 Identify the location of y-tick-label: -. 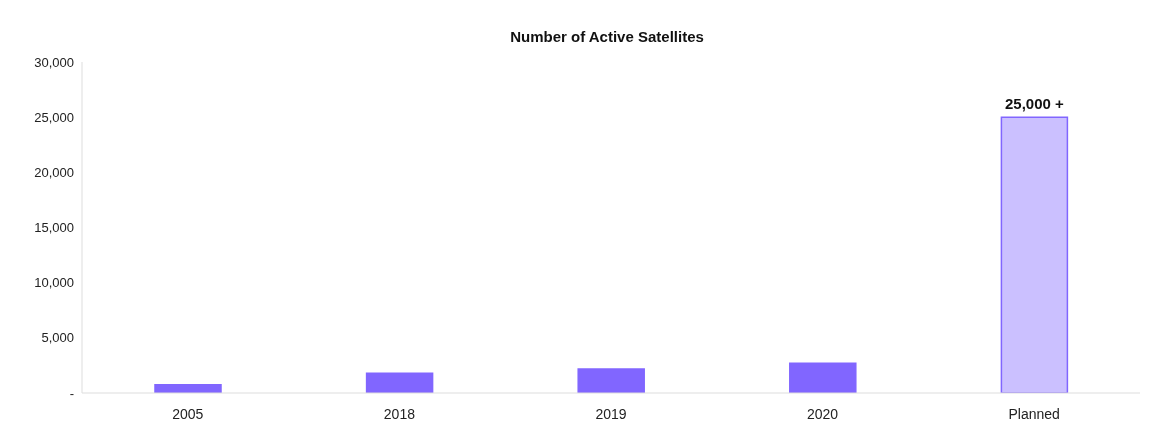
(71, 393).